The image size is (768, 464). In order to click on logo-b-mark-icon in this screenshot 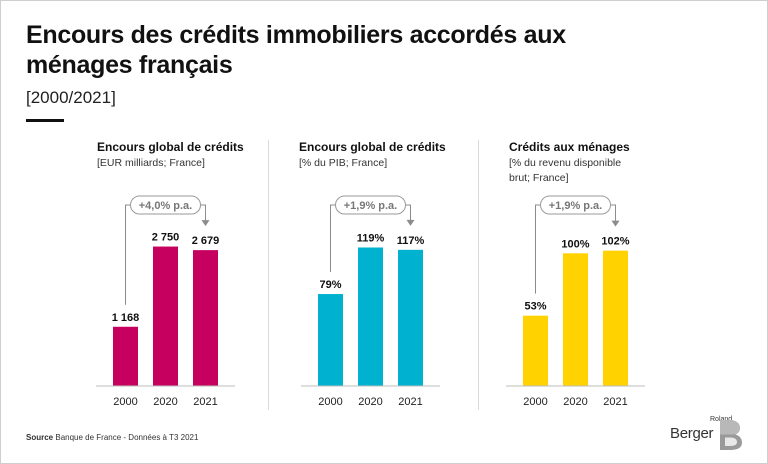, I will do `click(731, 435)`.